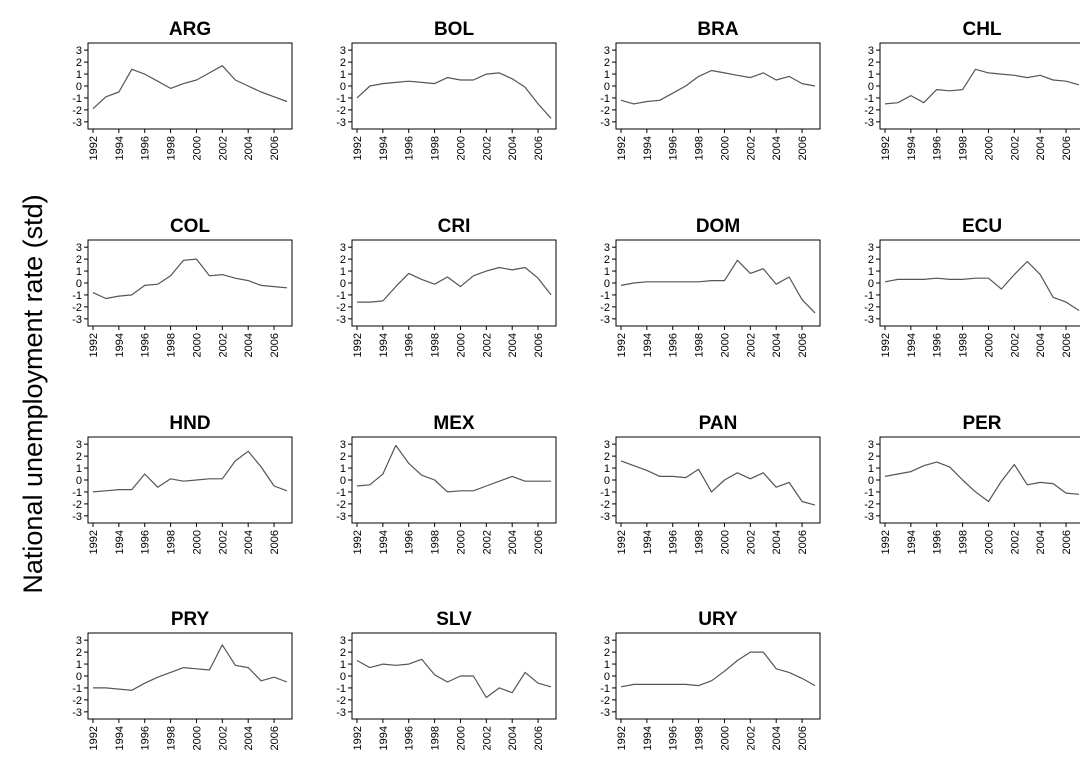 The image size is (1080, 764). I want to click on plot-frame-arg, so click(190, 86).